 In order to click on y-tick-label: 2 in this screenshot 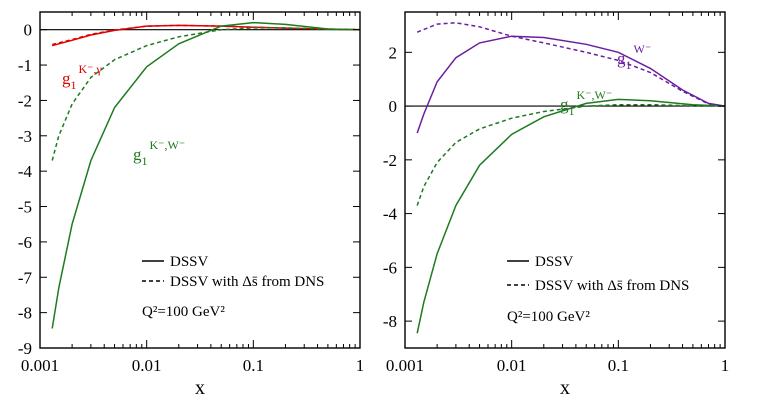, I will do `click(393, 52)`.